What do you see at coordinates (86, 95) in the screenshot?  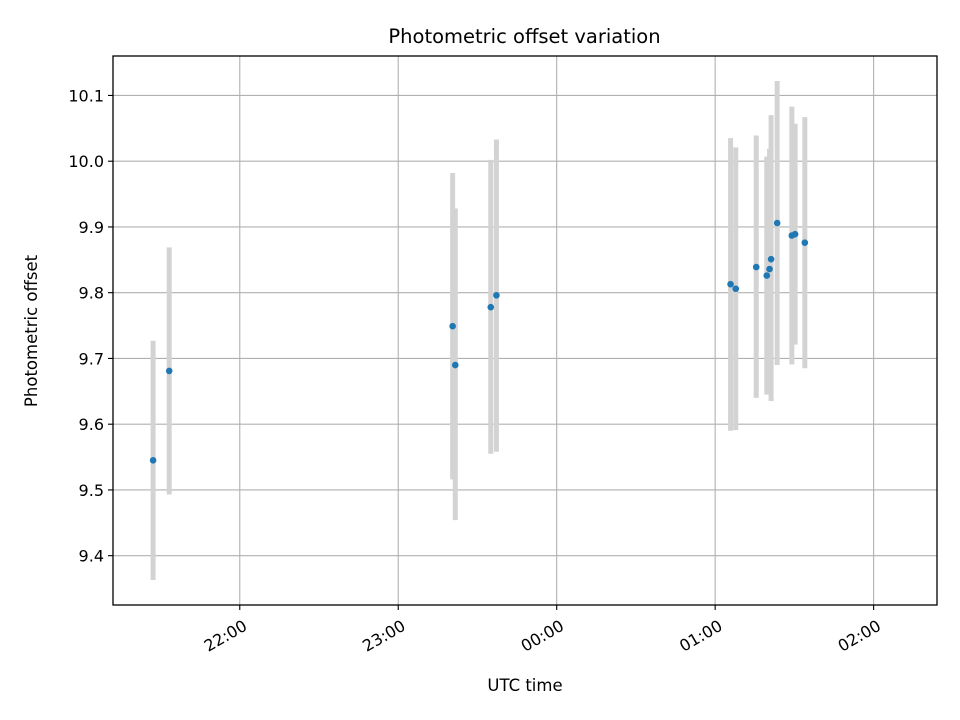 I see `y-tick-label: 10.1` at bounding box center [86, 95].